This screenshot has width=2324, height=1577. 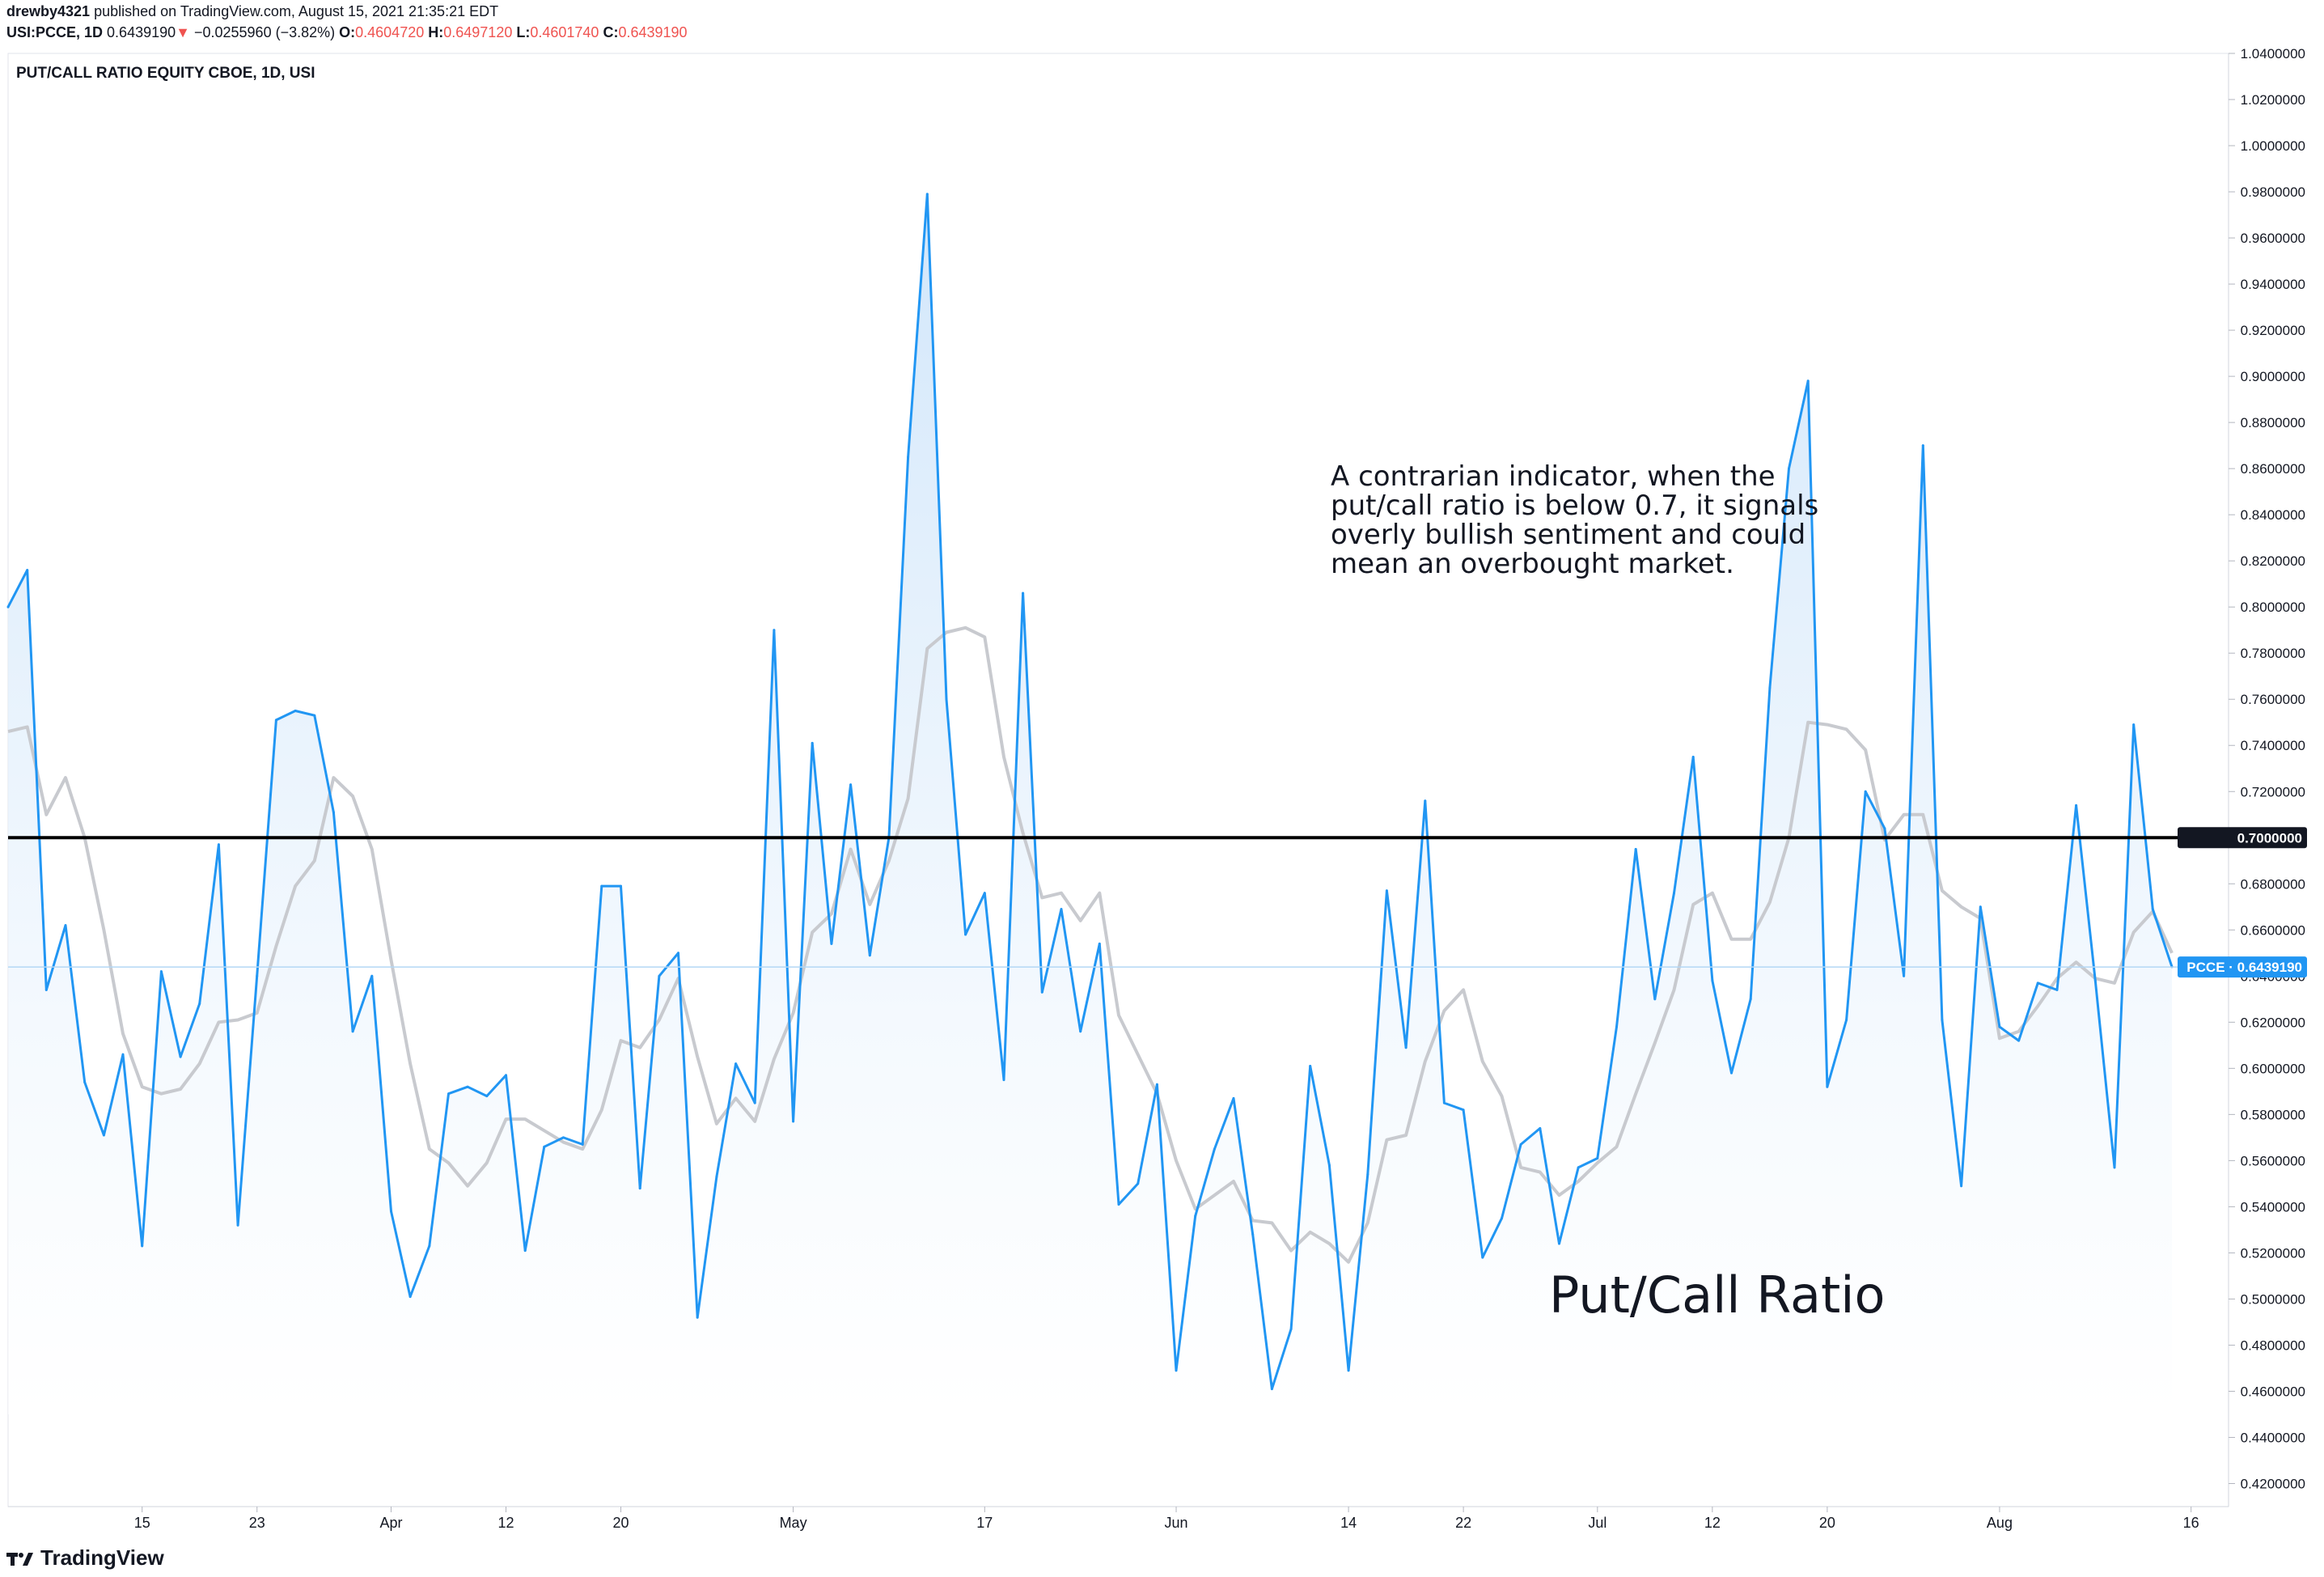 I want to click on y-tick-label: 0.9000000, so click(x=2273, y=376).